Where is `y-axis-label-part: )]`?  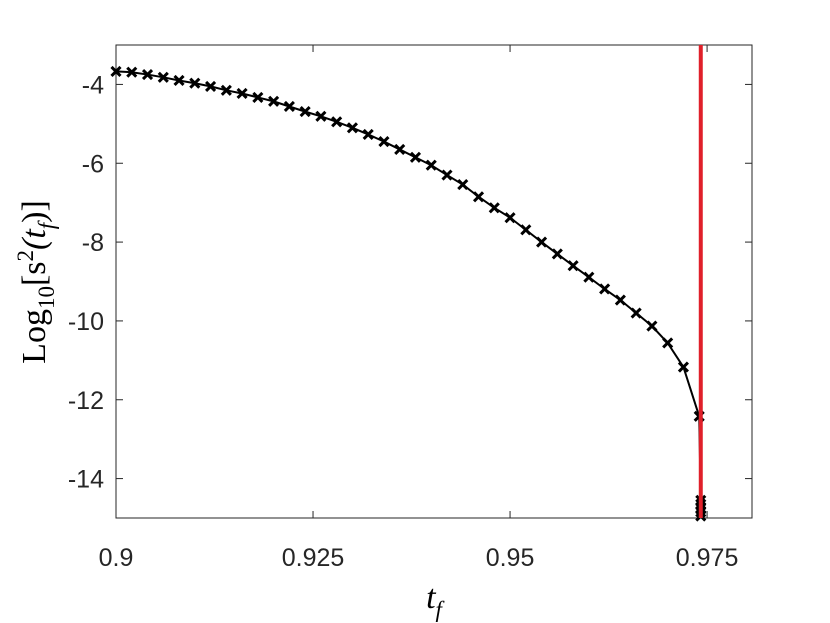
y-axis-label-part: )] is located at coordinates (34, 211).